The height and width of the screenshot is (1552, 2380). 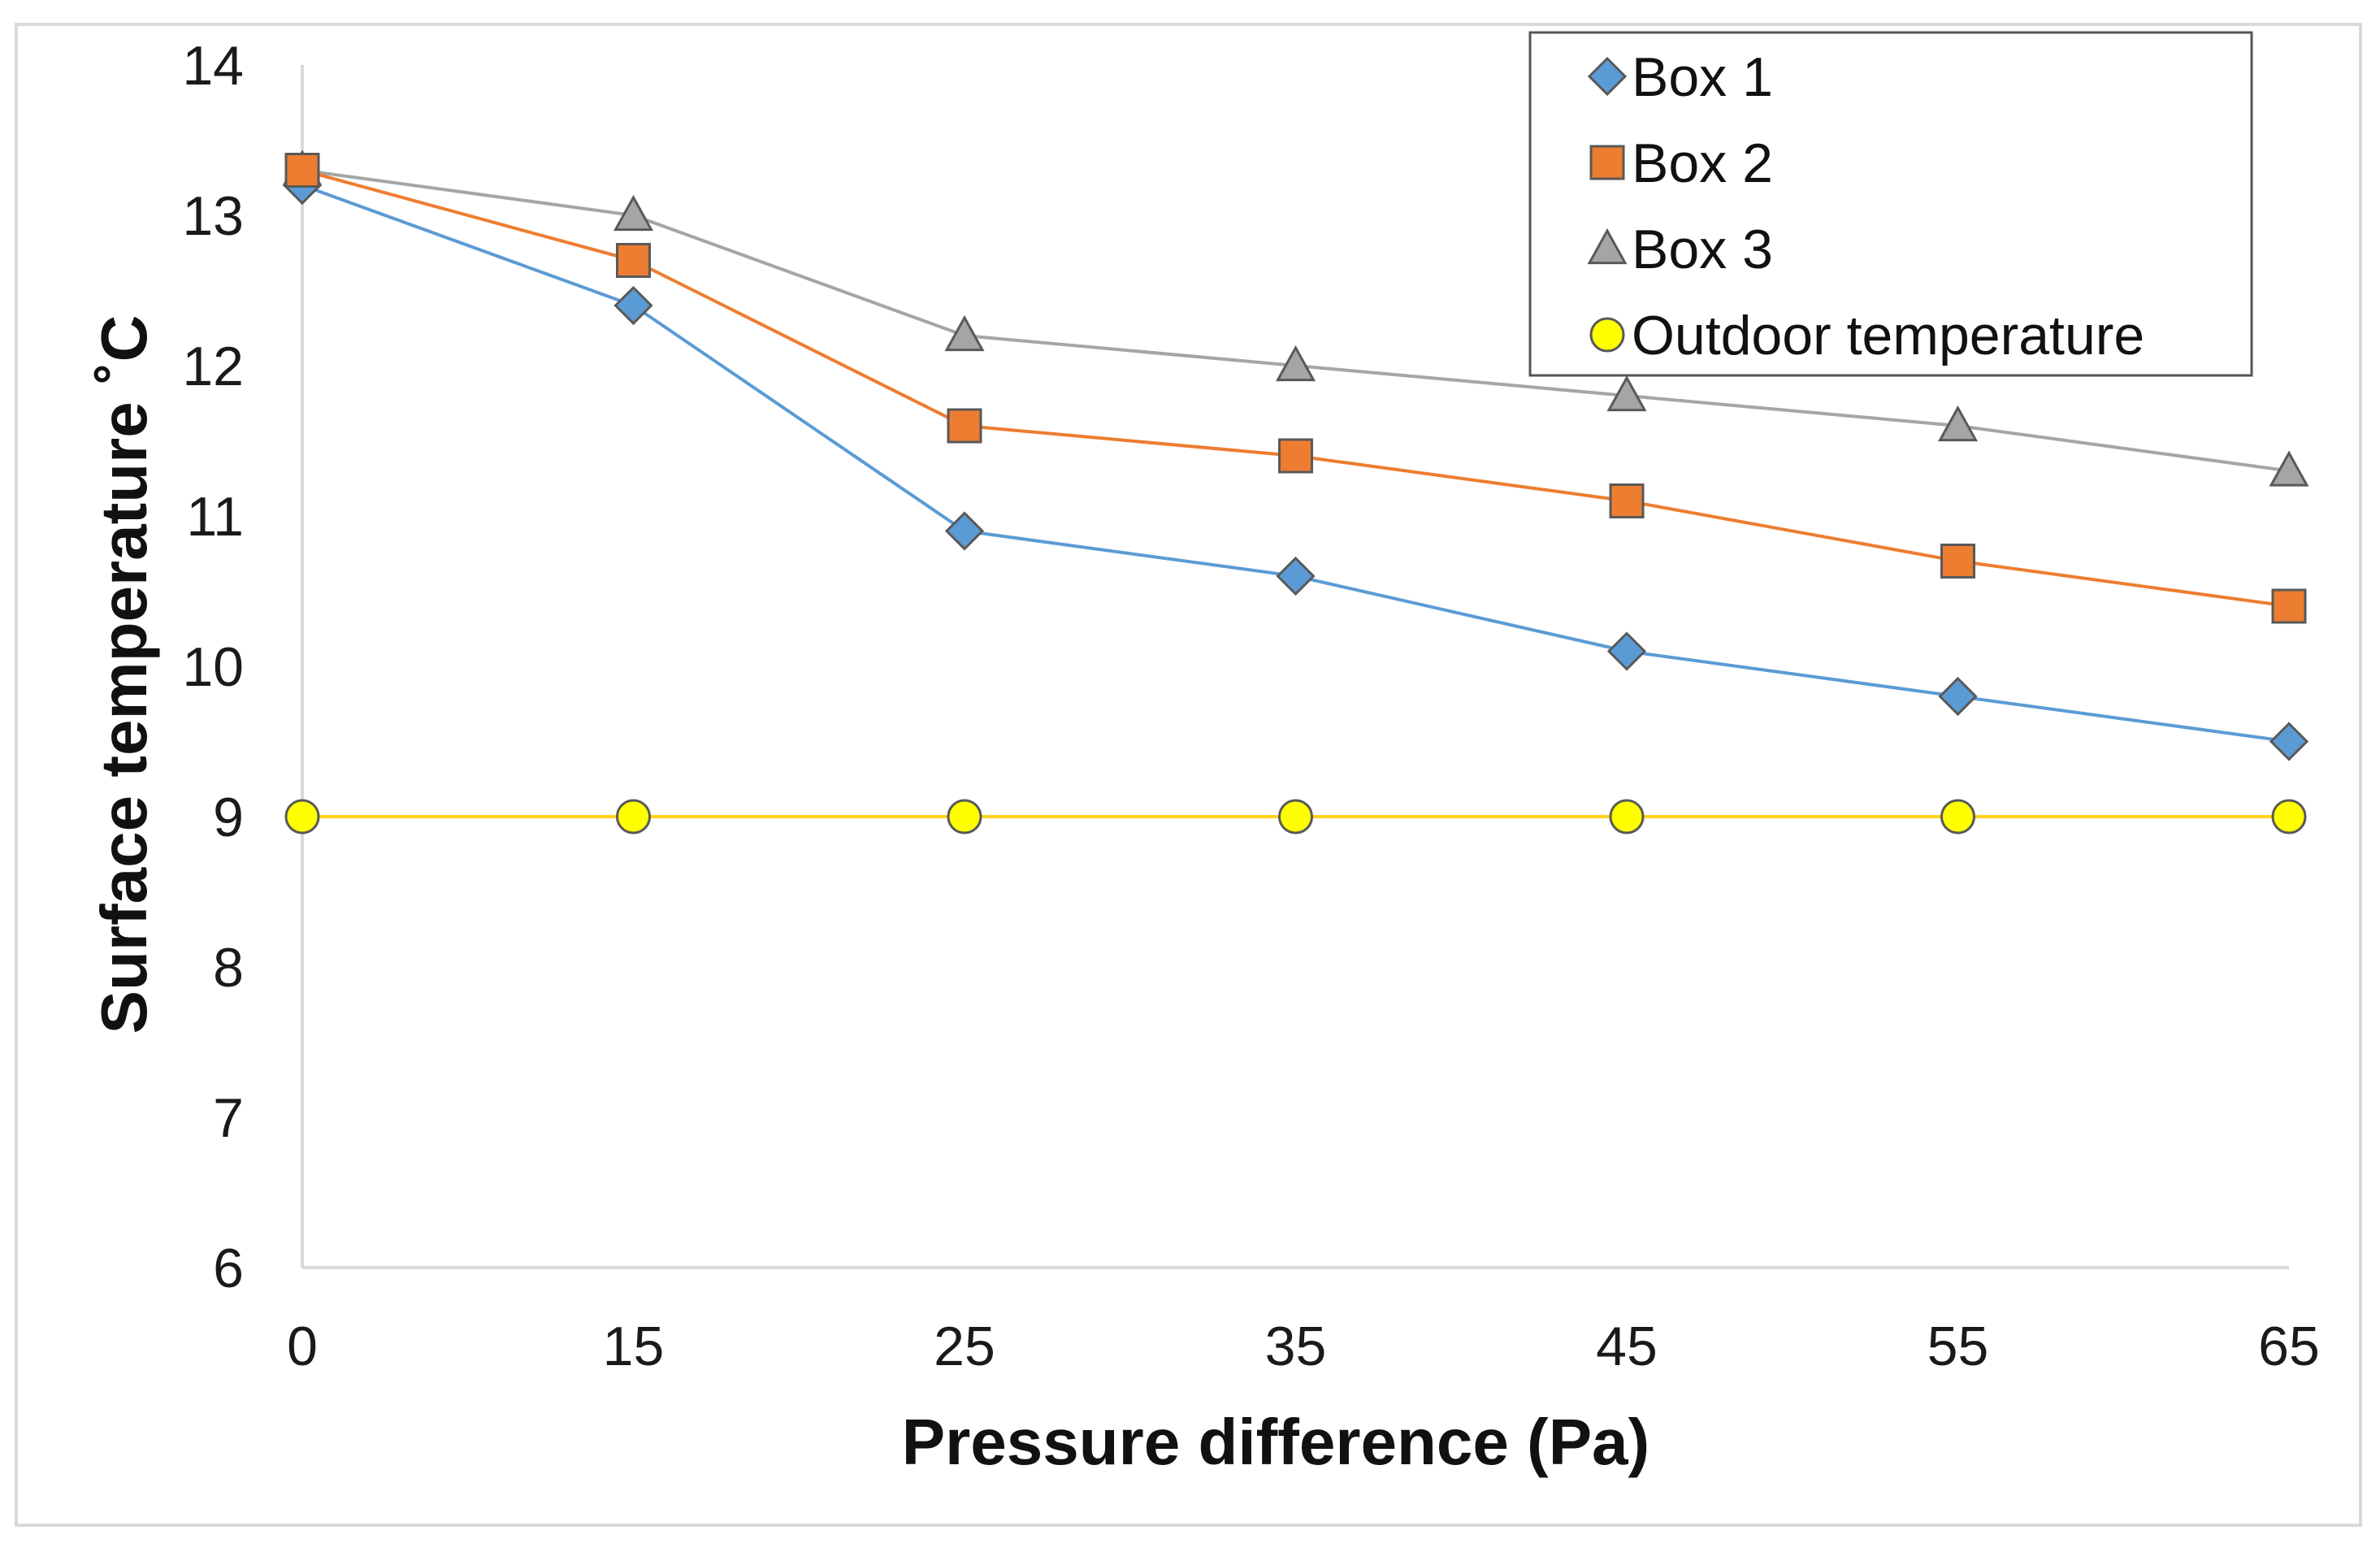 What do you see at coordinates (1608, 247) in the screenshot?
I see `legend-marker-triangle` at bounding box center [1608, 247].